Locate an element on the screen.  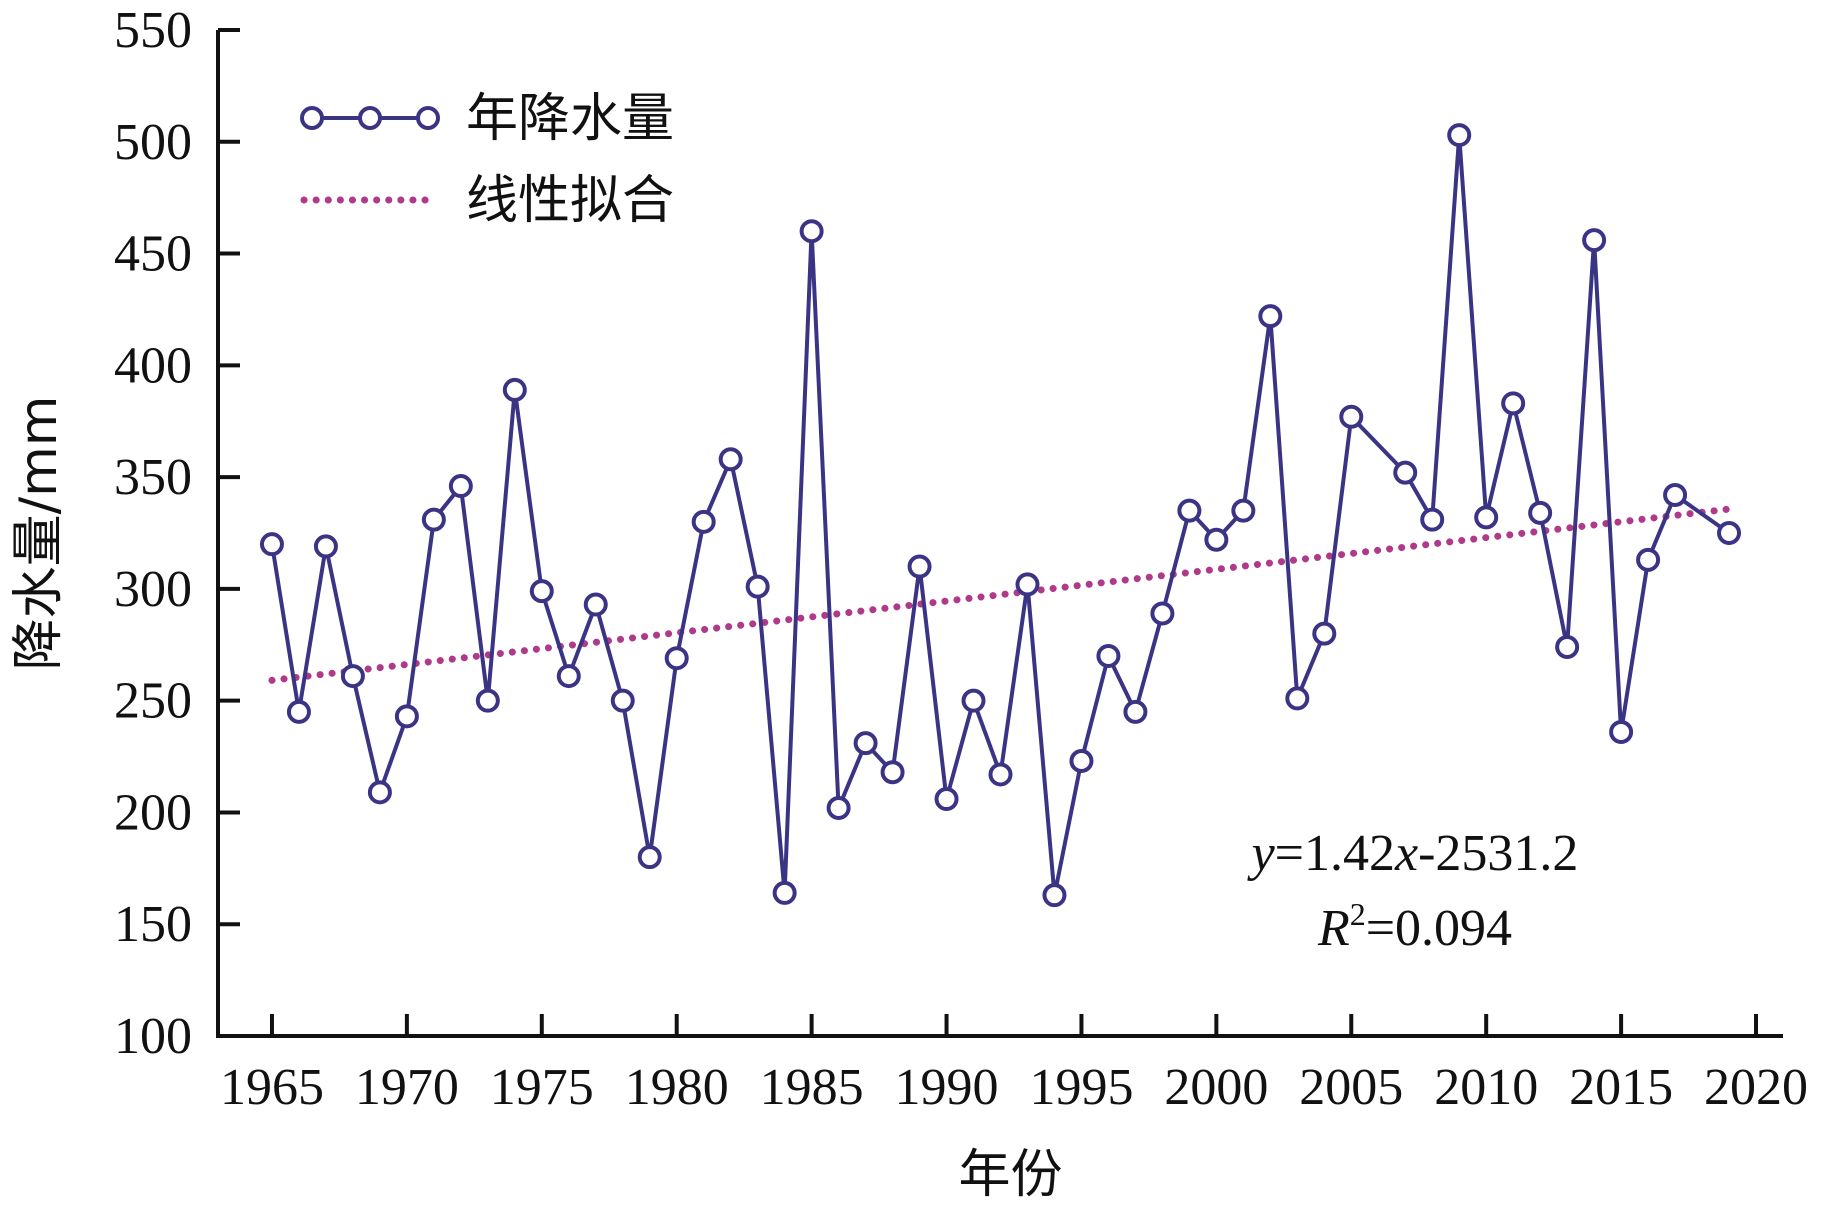
y-axis-title: 降水量/mm is located at coordinates (39, 533).